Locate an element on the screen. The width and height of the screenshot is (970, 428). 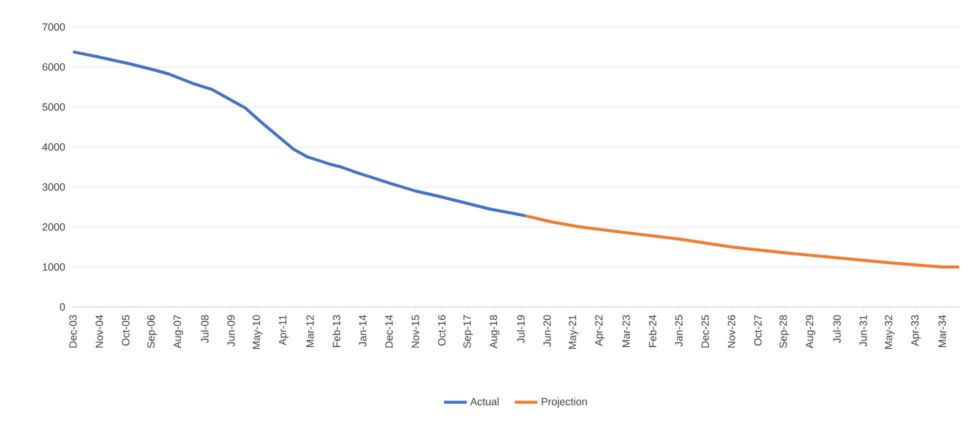
x-tick-label: Dec-25 is located at coordinates (705, 331).